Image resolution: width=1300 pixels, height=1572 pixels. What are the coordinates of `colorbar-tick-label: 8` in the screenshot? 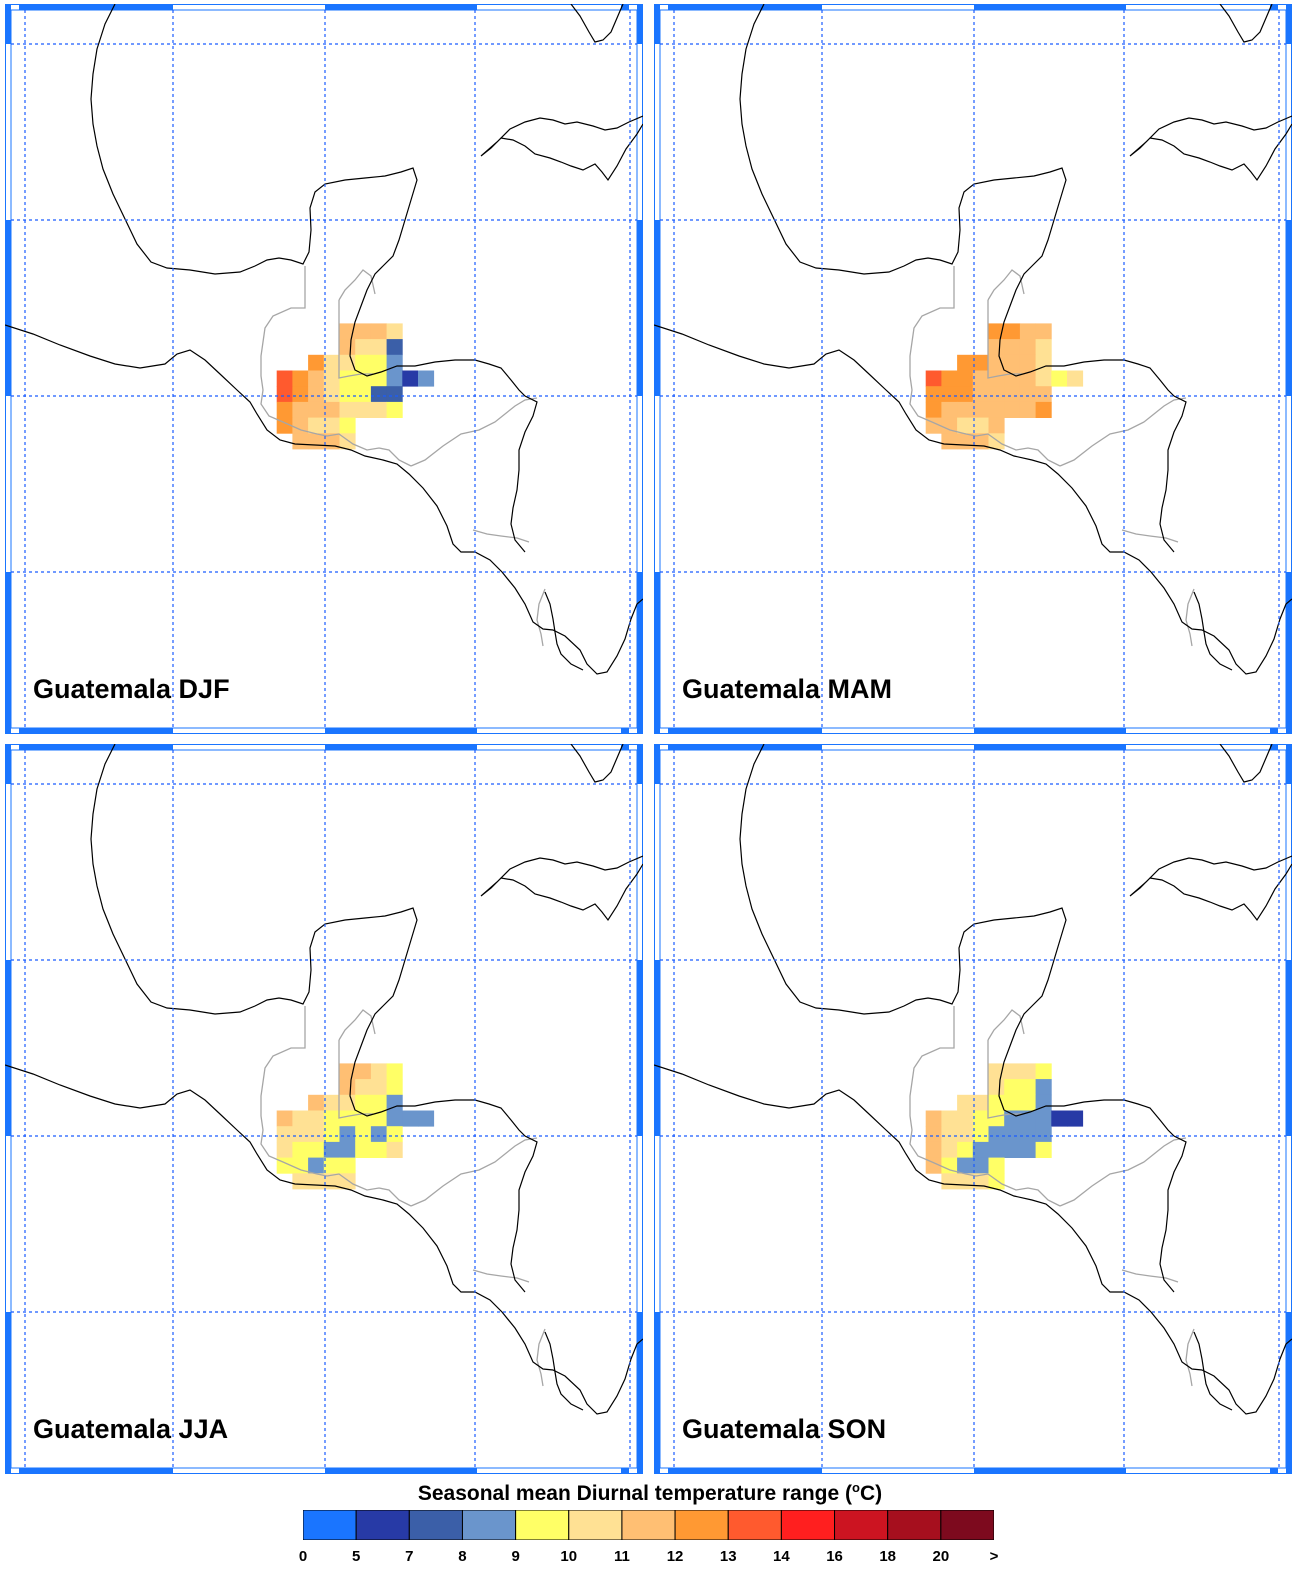 It's located at (462, 1556).